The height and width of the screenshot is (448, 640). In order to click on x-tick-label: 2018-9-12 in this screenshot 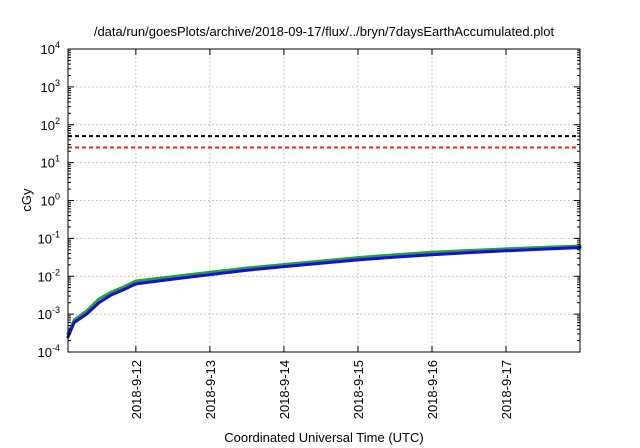, I will do `click(136, 389)`.